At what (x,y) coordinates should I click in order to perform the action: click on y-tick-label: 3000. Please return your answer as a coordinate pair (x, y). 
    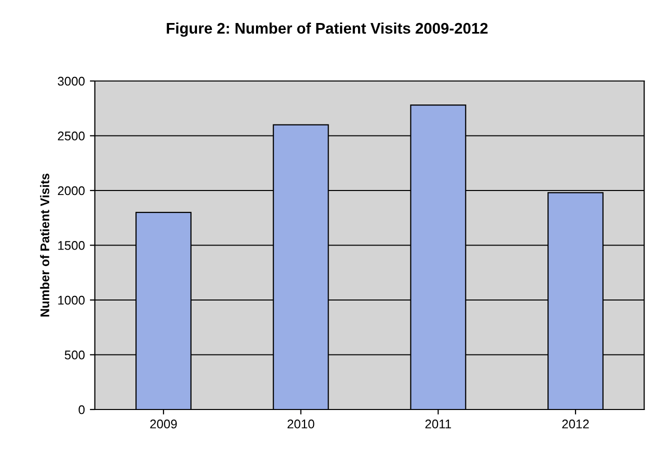
    Looking at the image, I should click on (71, 81).